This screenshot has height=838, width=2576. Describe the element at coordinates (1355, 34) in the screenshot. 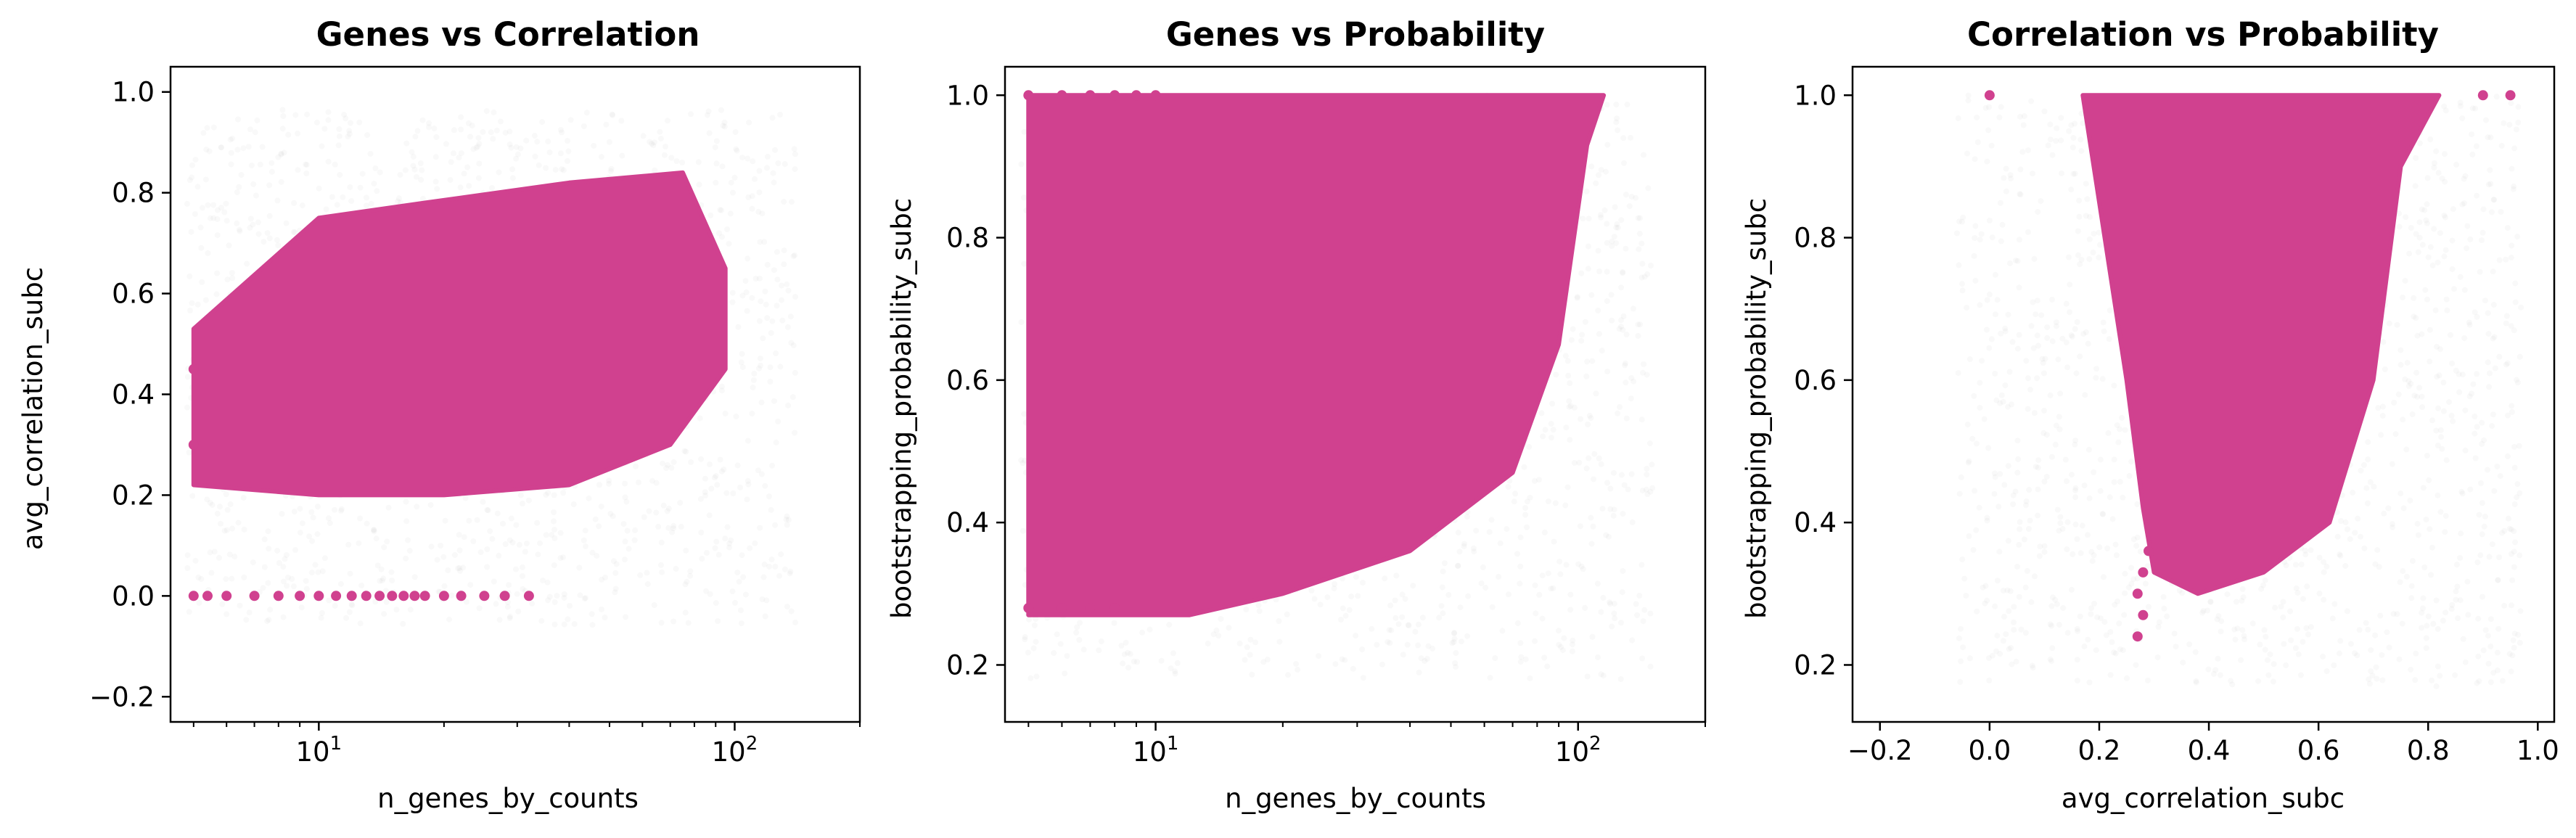

I see `chart-title-1: Genes vs Probability` at that location.